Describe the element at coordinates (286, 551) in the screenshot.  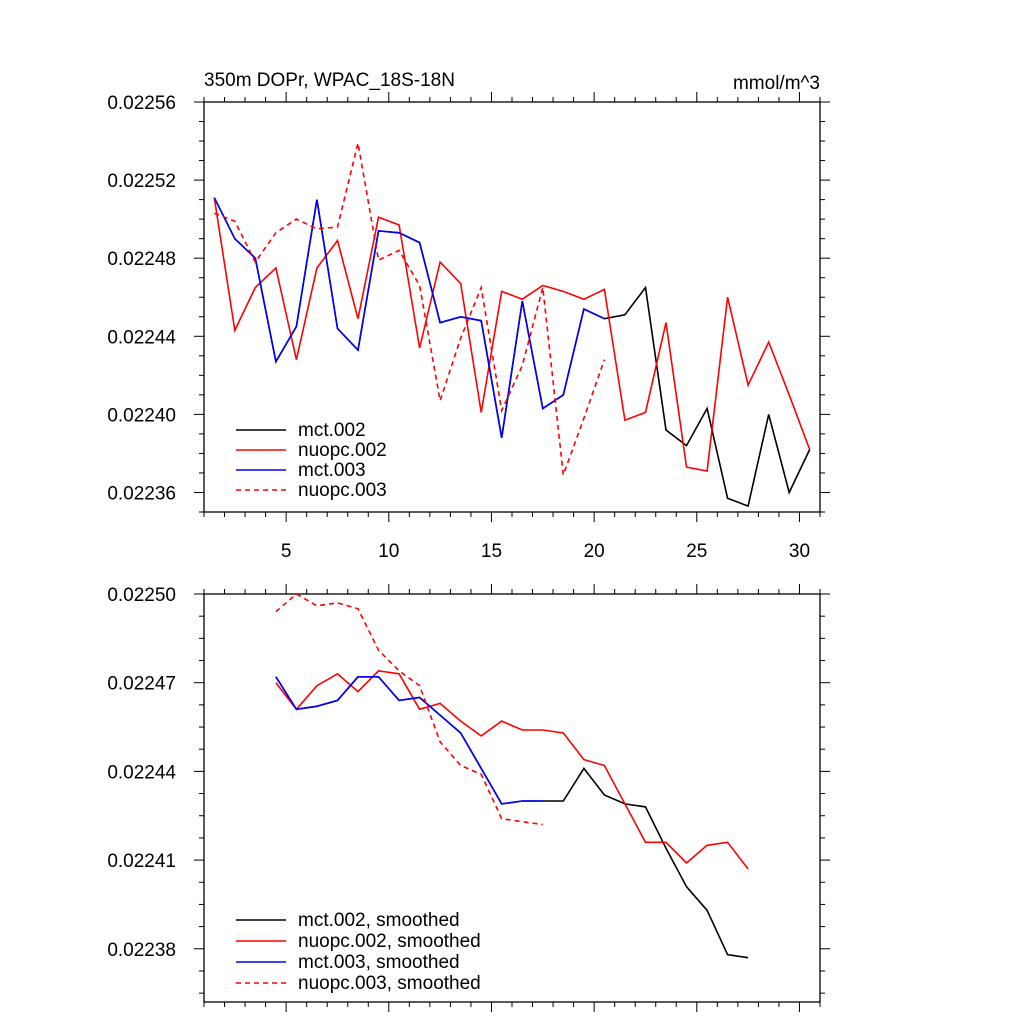
I see `x-tick-label: 5` at that location.